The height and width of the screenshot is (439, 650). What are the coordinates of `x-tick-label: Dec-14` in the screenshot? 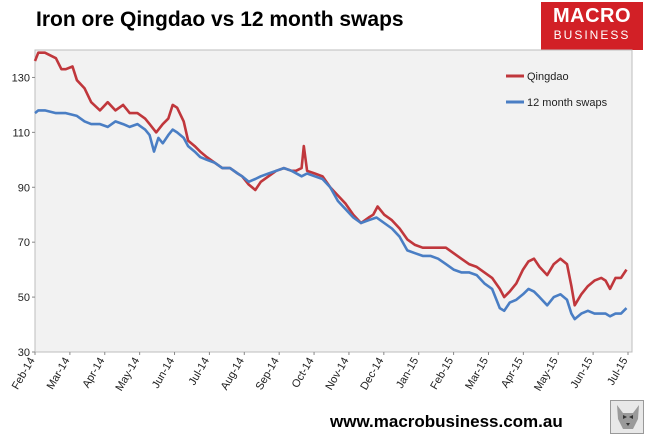 It's located at (372, 374).